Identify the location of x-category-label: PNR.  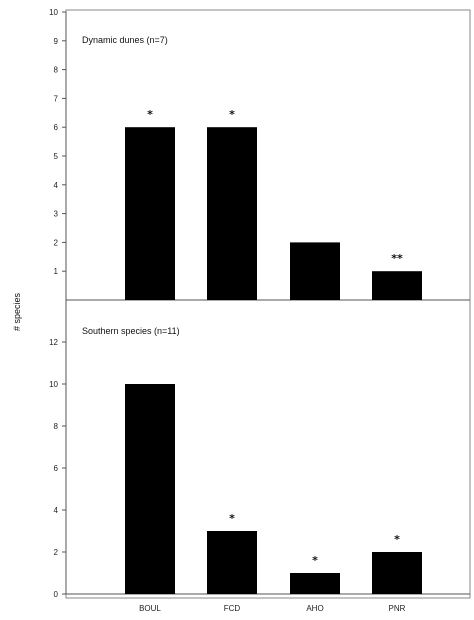
(397, 608).